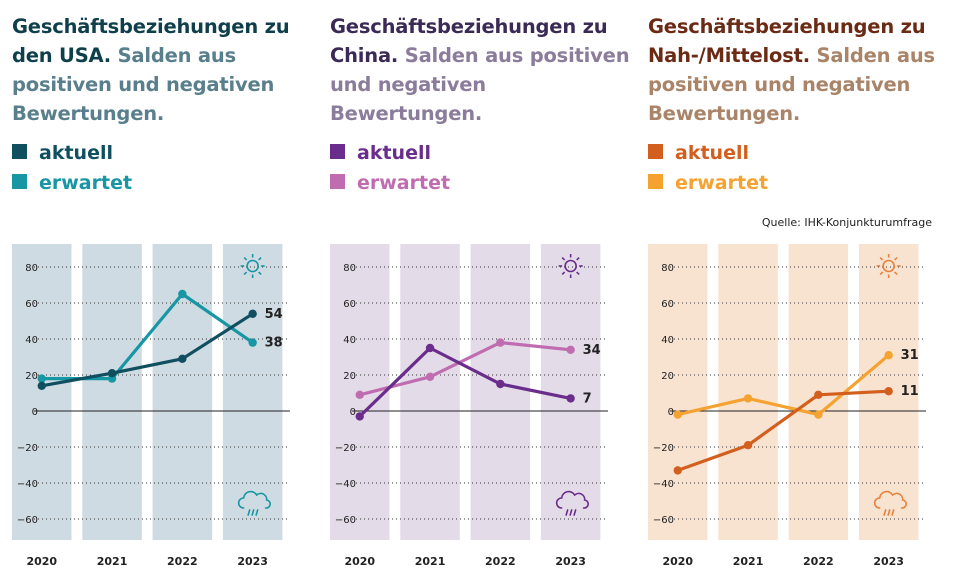  Describe the element at coordinates (783, 385) in the screenshot. I see `series-line-expected` at that location.